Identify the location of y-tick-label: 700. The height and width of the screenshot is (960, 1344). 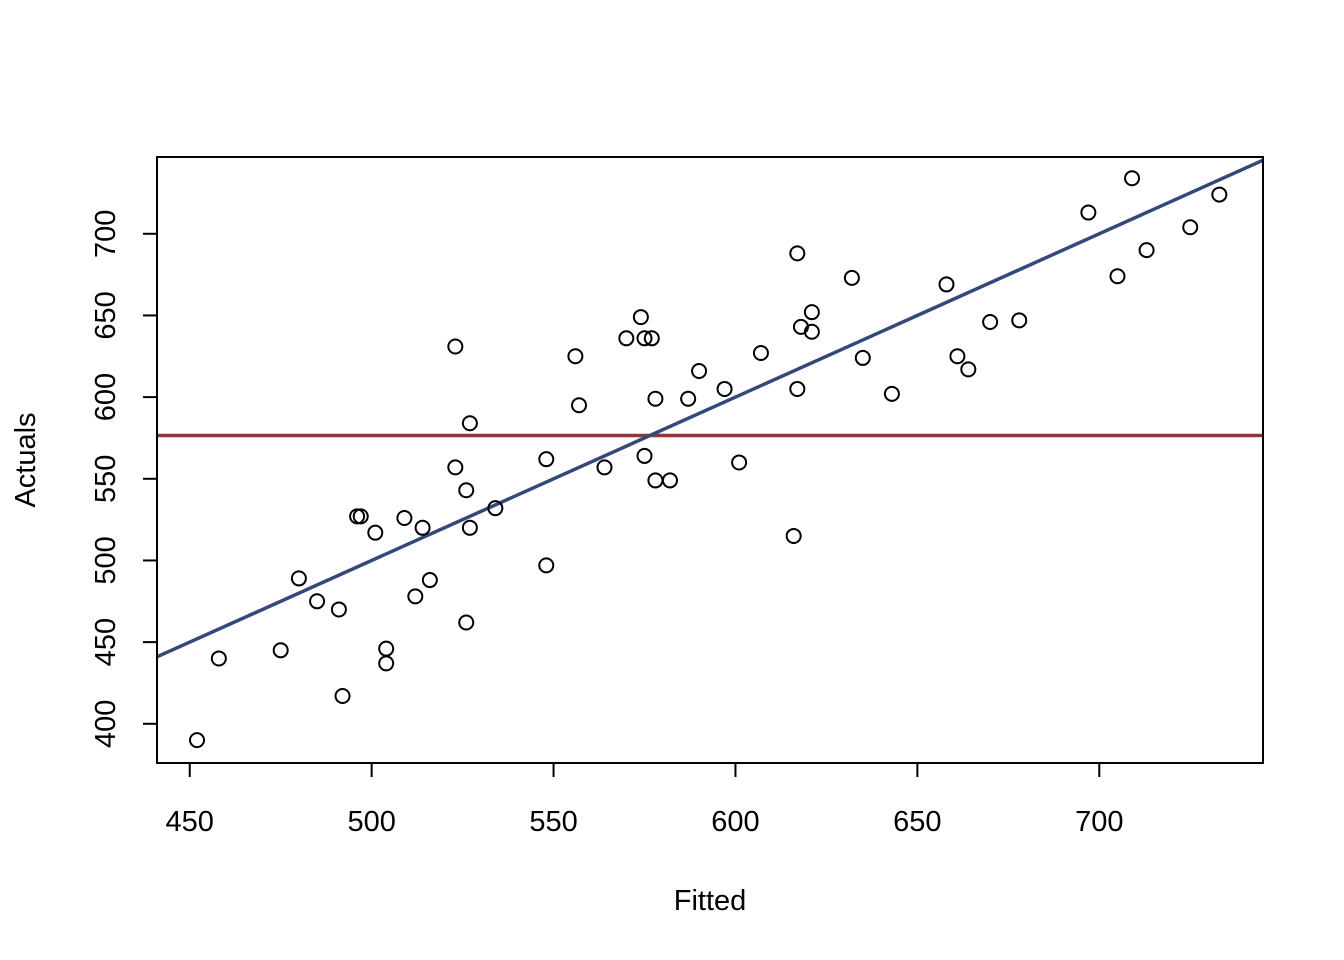
(106, 234).